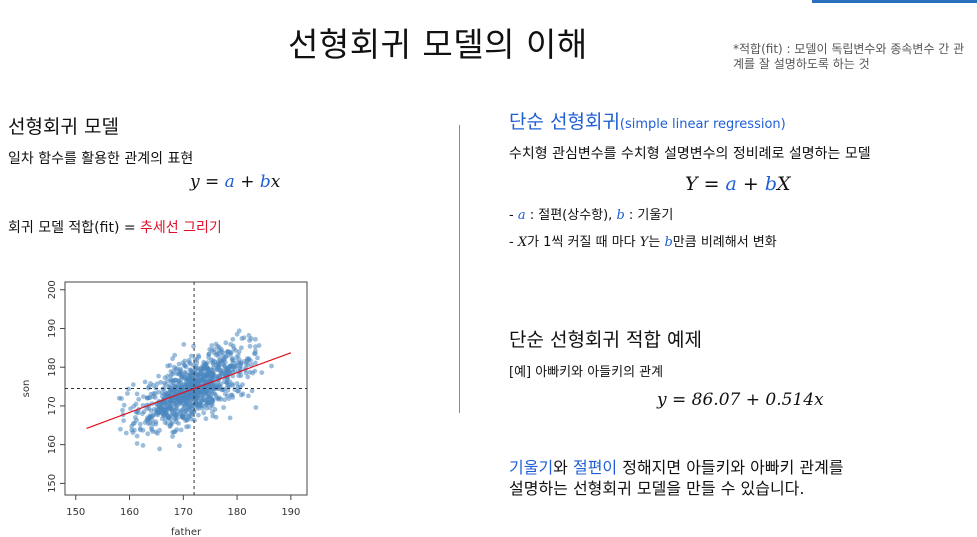 This screenshot has height=537, width=977. I want to click on concl-intercept: 절편이, so click(595, 467).